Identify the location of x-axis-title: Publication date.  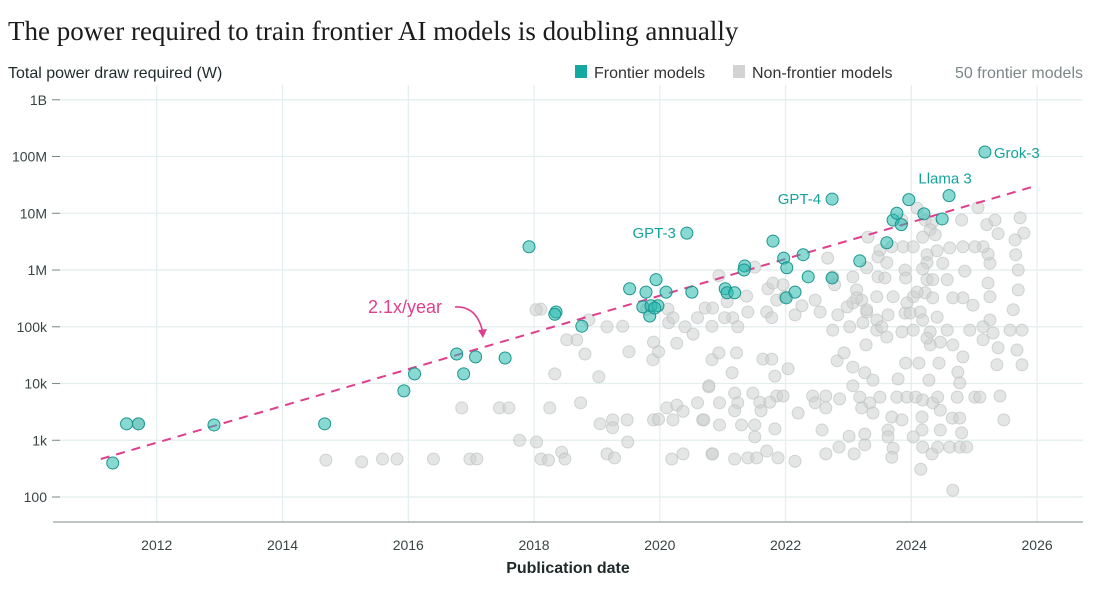
(568, 568).